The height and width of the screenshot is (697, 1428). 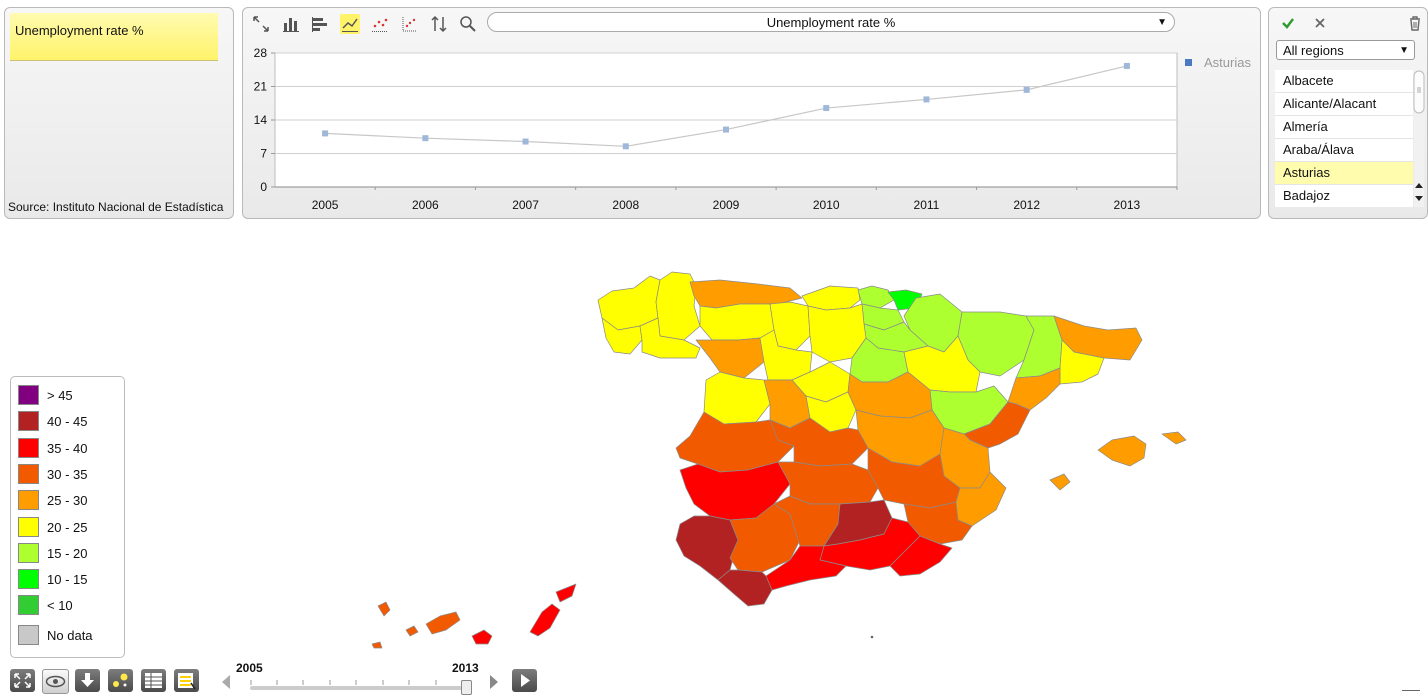 What do you see at coordinates (826, 205) in the screenshot?
I see `x-tick-label: 2010` at bounding box center [826, 205].